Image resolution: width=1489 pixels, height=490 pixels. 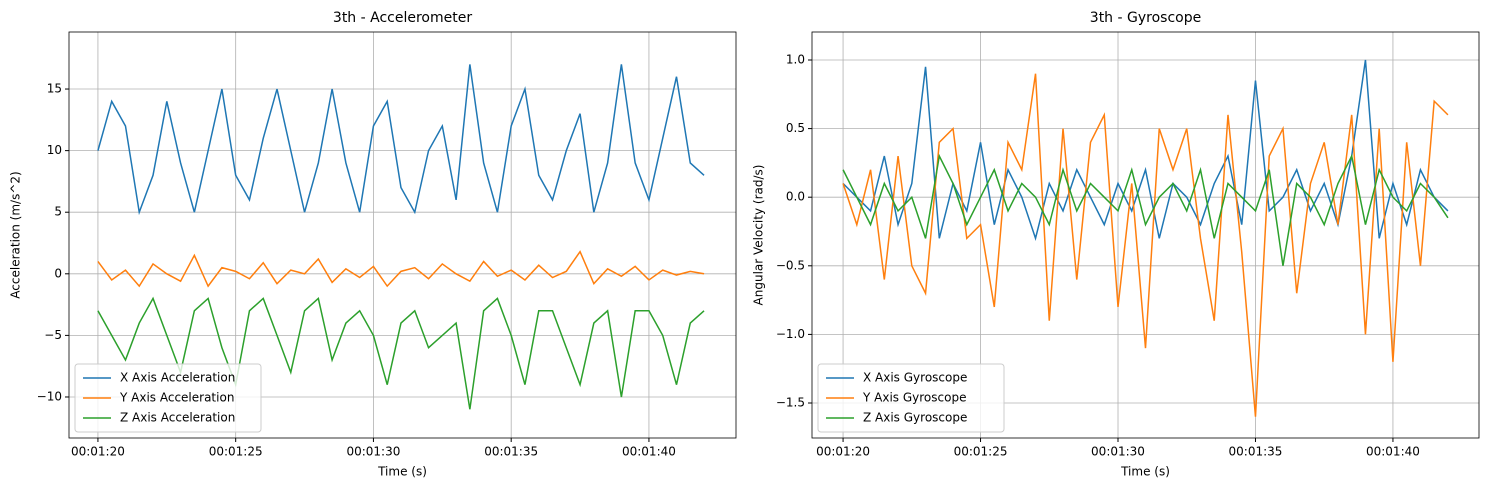 I want to click on y-tick-label: 0.0, so click(x=795, y=197).